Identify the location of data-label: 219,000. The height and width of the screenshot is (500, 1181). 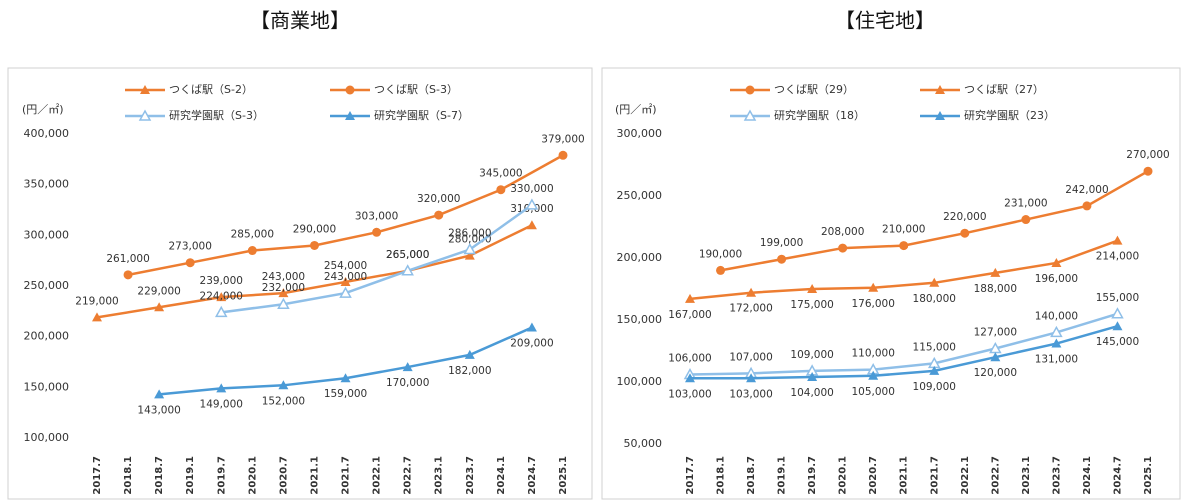
(96, 301).